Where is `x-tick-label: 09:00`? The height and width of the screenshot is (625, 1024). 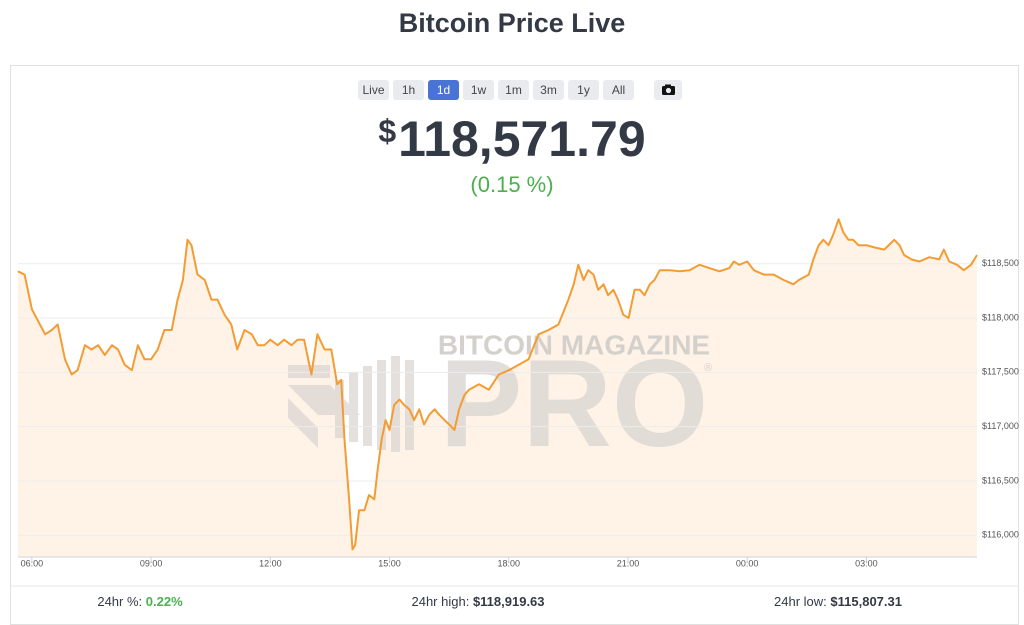 x-tick-label: 09:00 is located at coordinates (151, 563).